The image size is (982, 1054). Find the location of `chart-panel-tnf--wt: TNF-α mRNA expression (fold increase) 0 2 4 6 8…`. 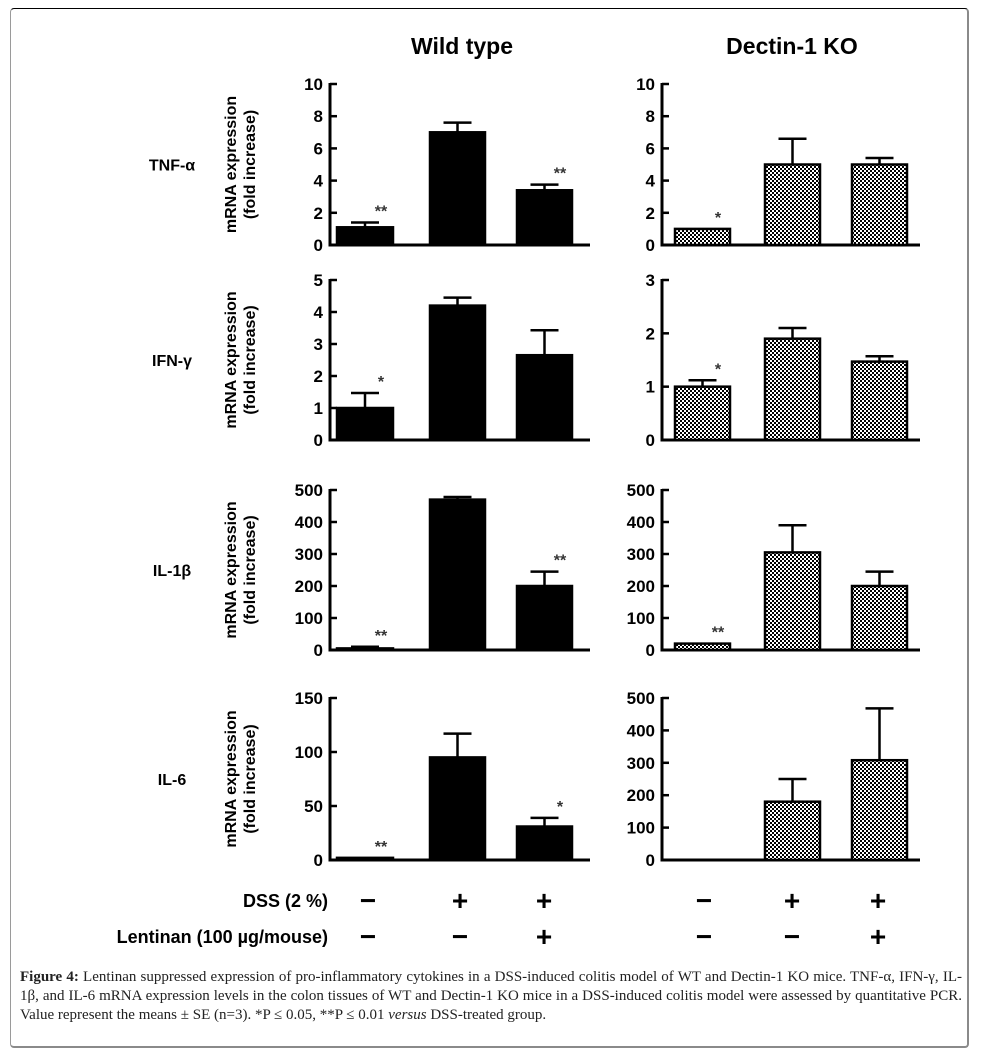

chart-panel-tnf--wt: TNF-α mRNA expression (fold increase) 0 2 4 6 8… is located at coordinates (369, 165).